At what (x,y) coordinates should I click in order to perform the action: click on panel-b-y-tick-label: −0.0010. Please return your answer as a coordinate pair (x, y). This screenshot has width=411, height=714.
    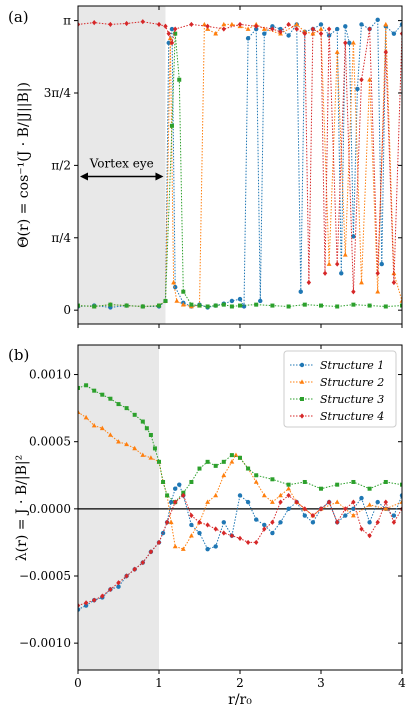
    Looking at the image, I should click on (45, 643).